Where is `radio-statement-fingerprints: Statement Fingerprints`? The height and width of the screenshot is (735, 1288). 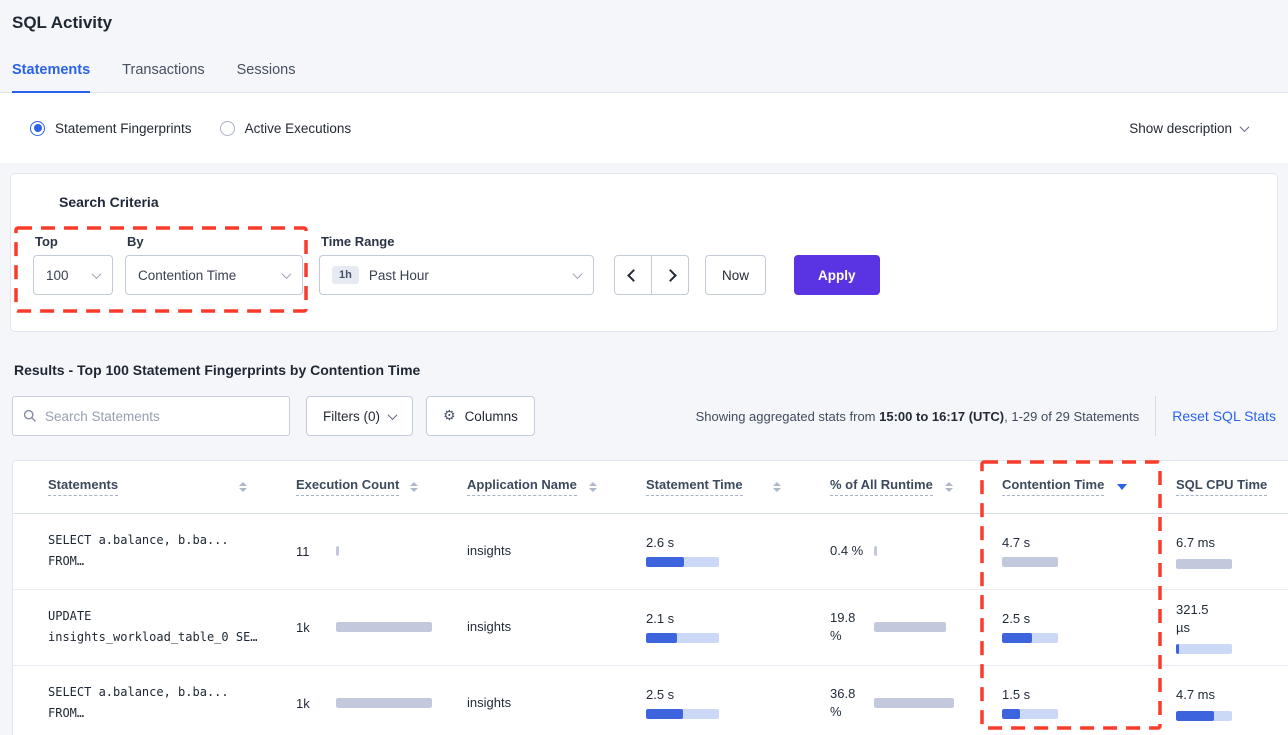 radio-statement-fingerprints: Statement Fingerprints is located at coordinates (111, 128).